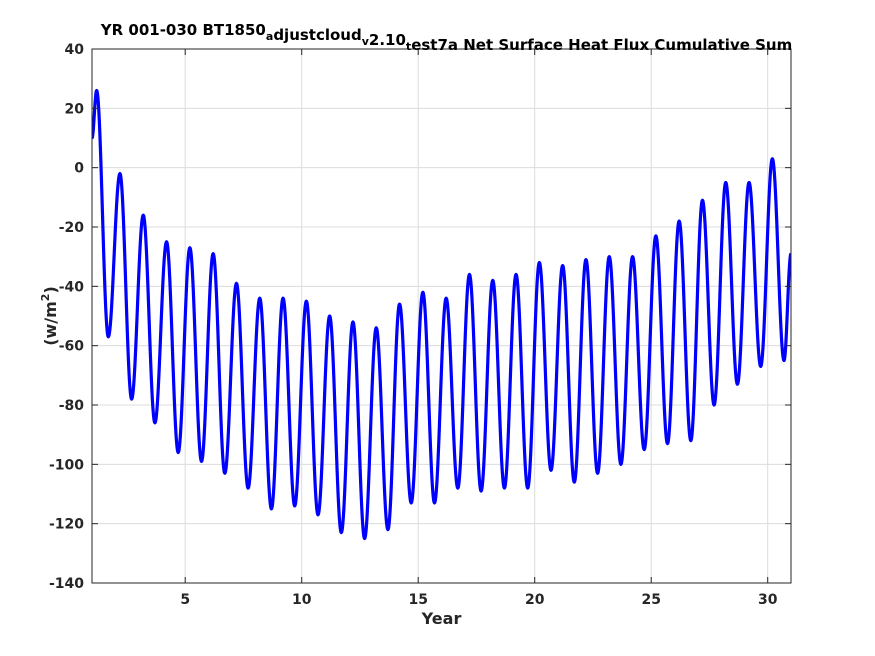 This screenshot has height=656, width=875. What do you see at coordinates (408, 46) in the screenshot?
I see `title-subscript: t` at bounding box center [408, 46].